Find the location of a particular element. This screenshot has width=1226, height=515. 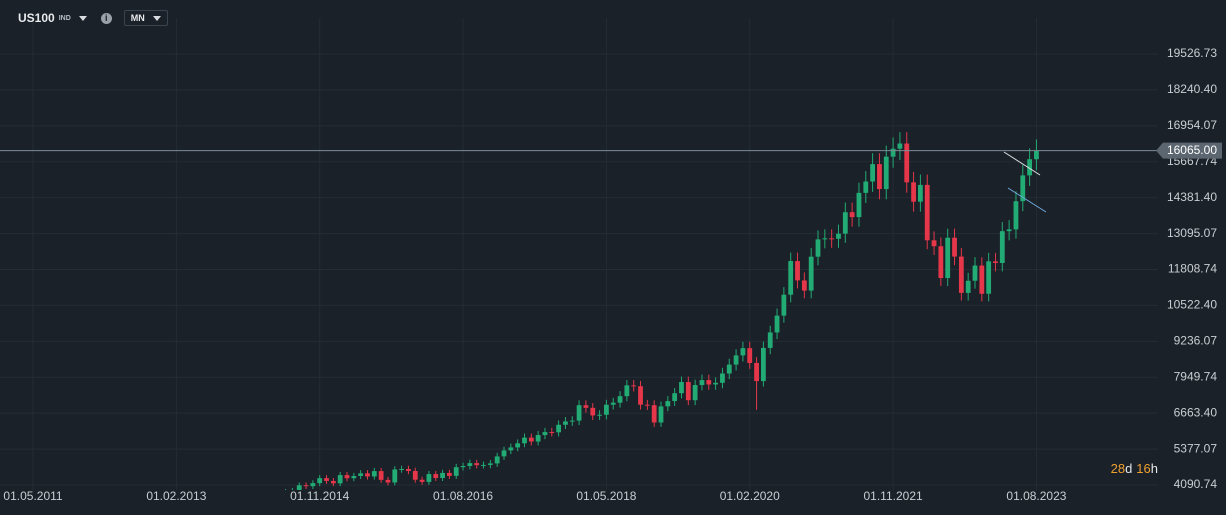

y-tick-label: 9236.07 is located at coordinates (1196, 341).